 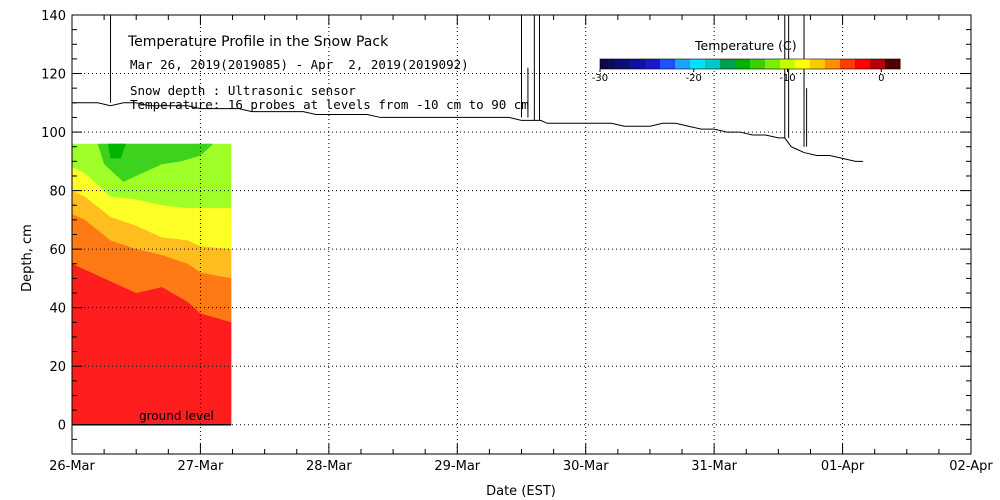 I want to click on x-tick-label-5: 31-Mar, so click(x=714, y=466).